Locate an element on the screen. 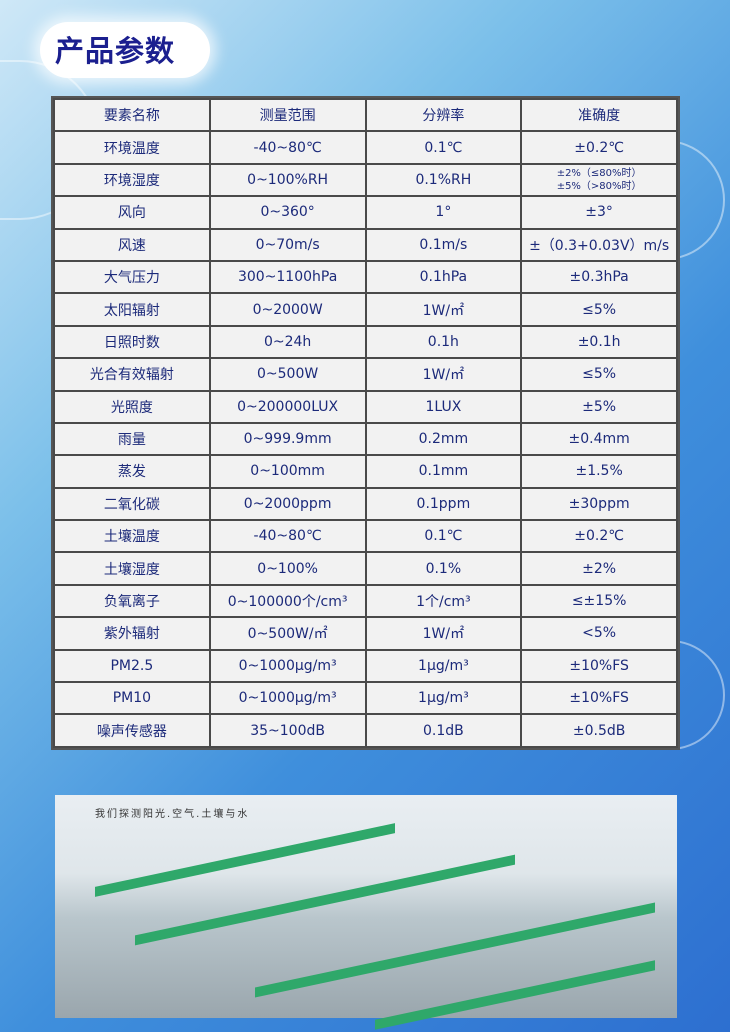 This screenshot has width=730, height=1032. table-row: 噪声传感器 35~100dB 0.1dB ±0.5dB is located at coordinates (365, 730).